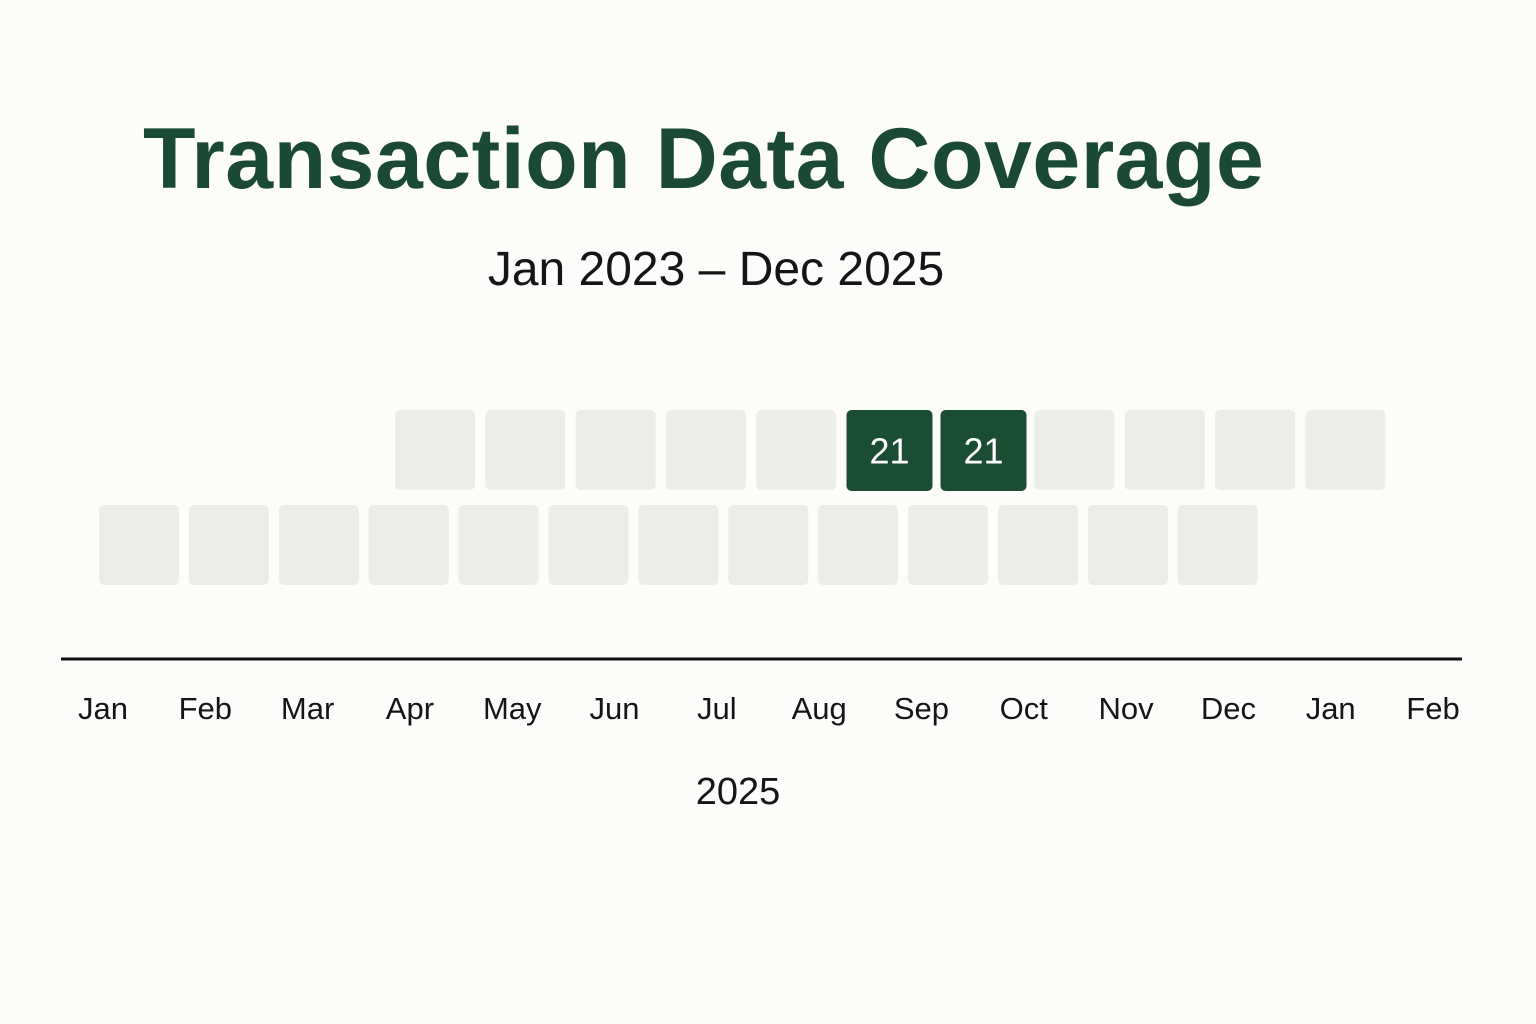  What do you see at coordinates (410, 708) in the screenshot?
I see `x-tick-label: Apr` at bounding box center [410, 708].